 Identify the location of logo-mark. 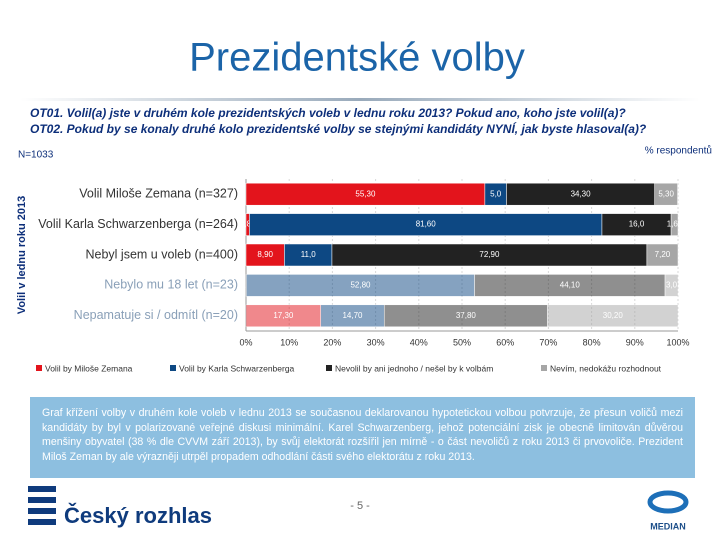
(668, 502).